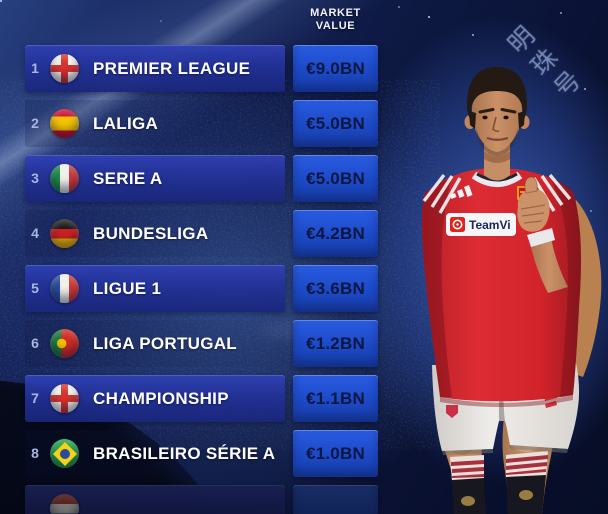  Describe the element at coordinates (195, 123) in the screenshot. I see `league-row-2: 2 LALIGA €5.0BN` at that location.